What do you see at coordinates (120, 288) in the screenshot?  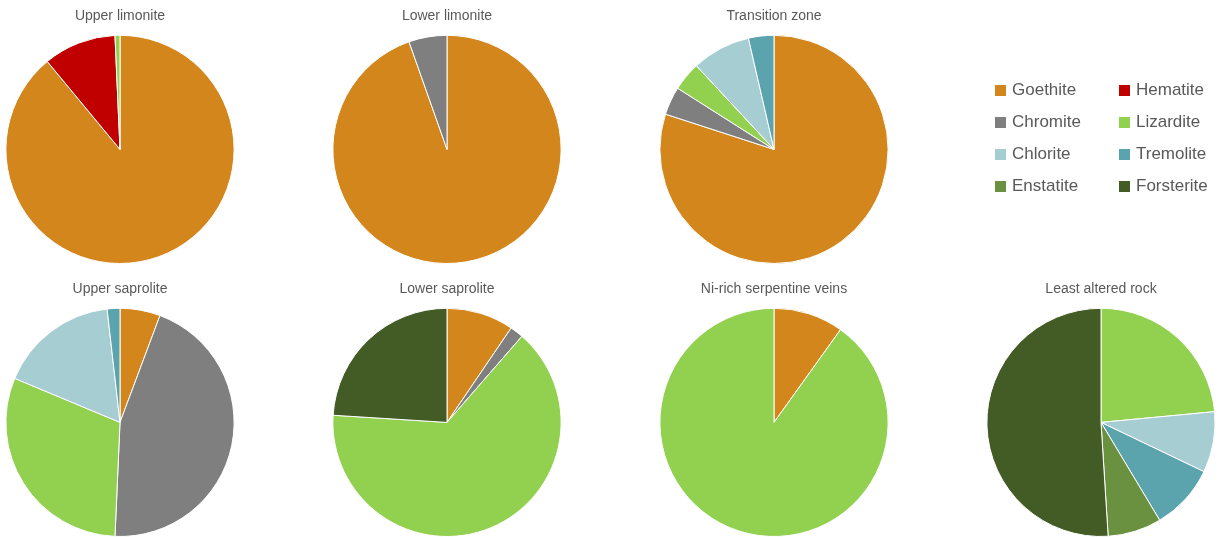 I see `chart-title: Upper saprolite` at bounding box center [120, 288].